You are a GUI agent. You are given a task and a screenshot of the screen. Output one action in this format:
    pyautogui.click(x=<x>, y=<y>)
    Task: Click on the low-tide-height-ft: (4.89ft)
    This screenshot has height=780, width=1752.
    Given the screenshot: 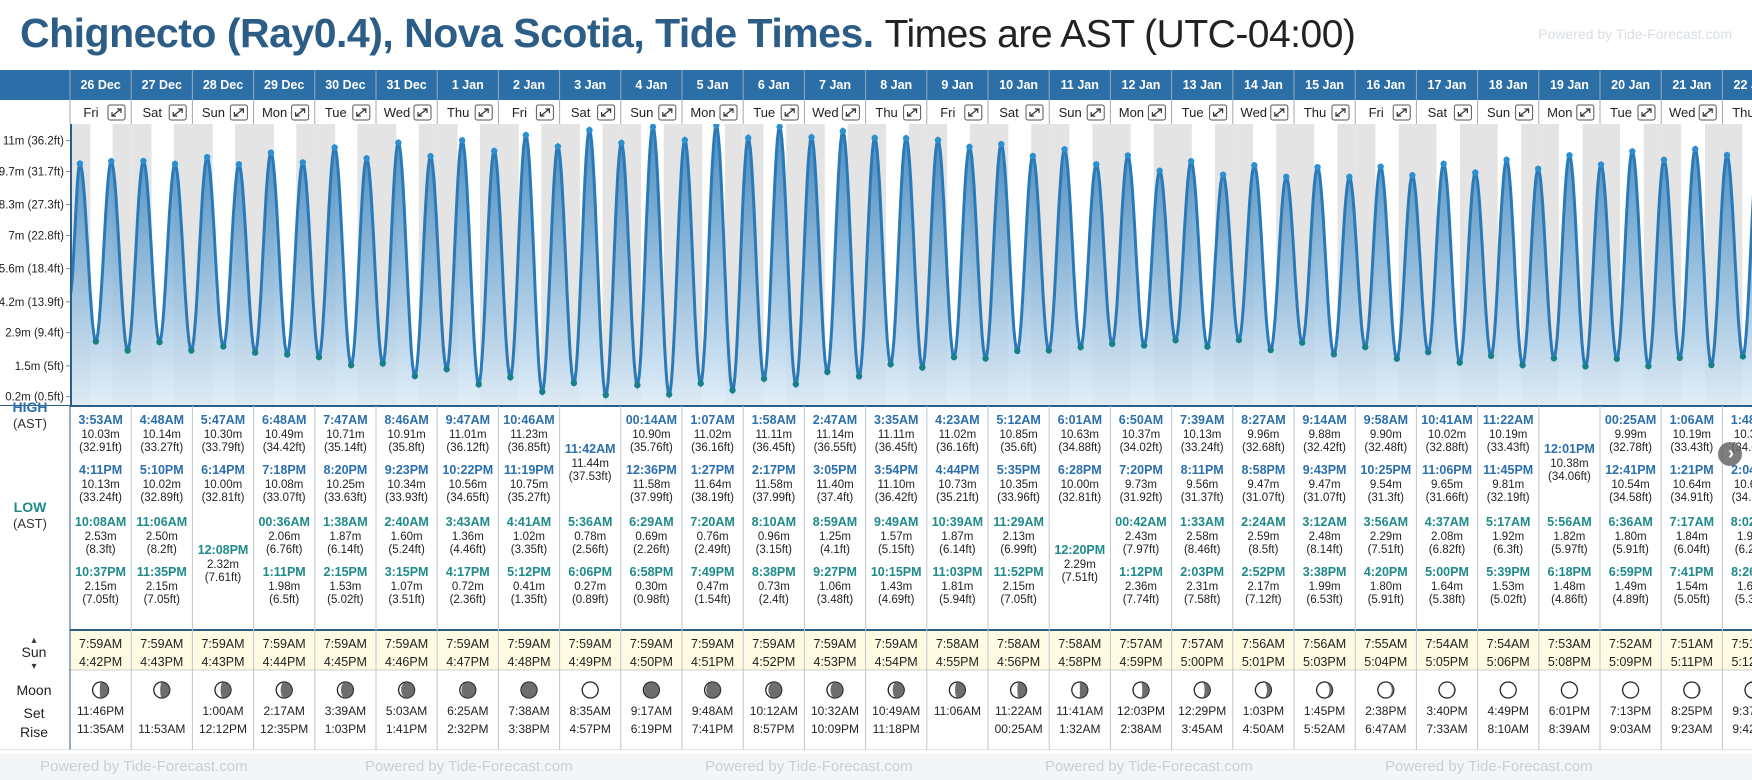 What is the action you would take?
    pyautogui.click(x=1630, y=600)
    